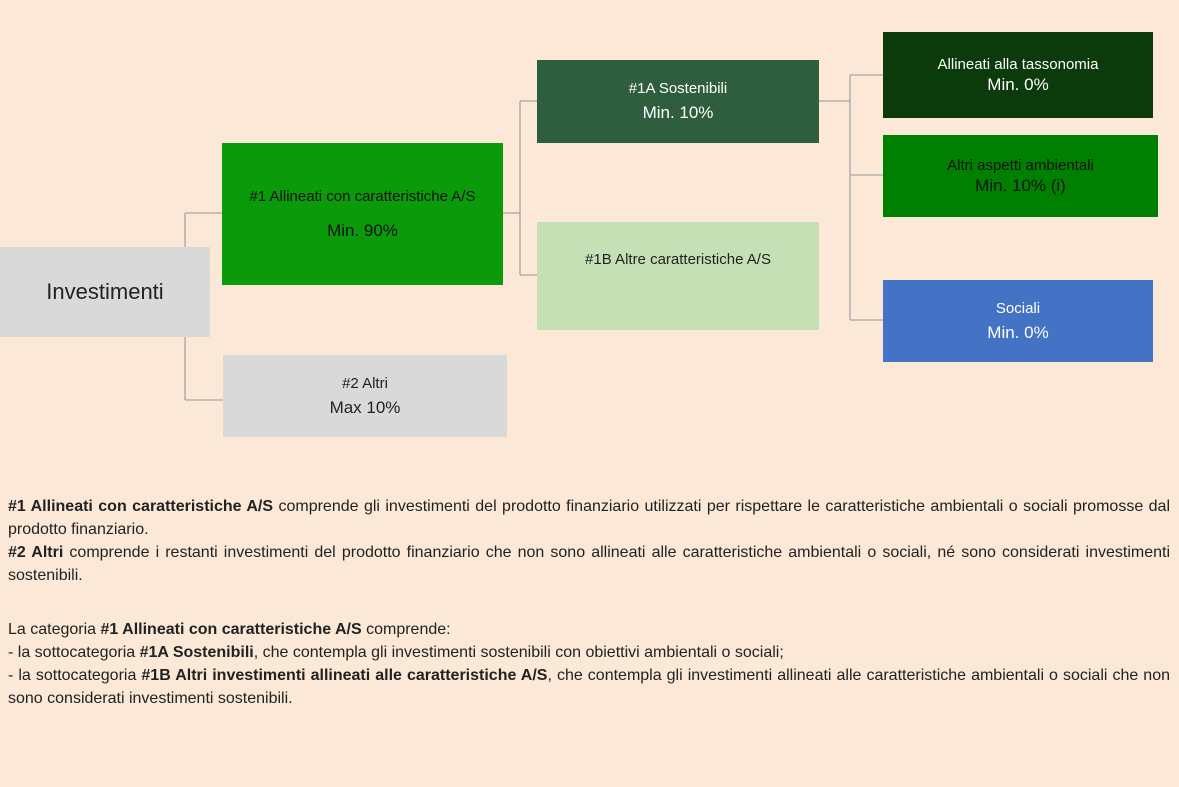 This screenshot has width=1179, height=787. I want to click on node: #1B Altre caratteristiche A/S, so click(678, 276).